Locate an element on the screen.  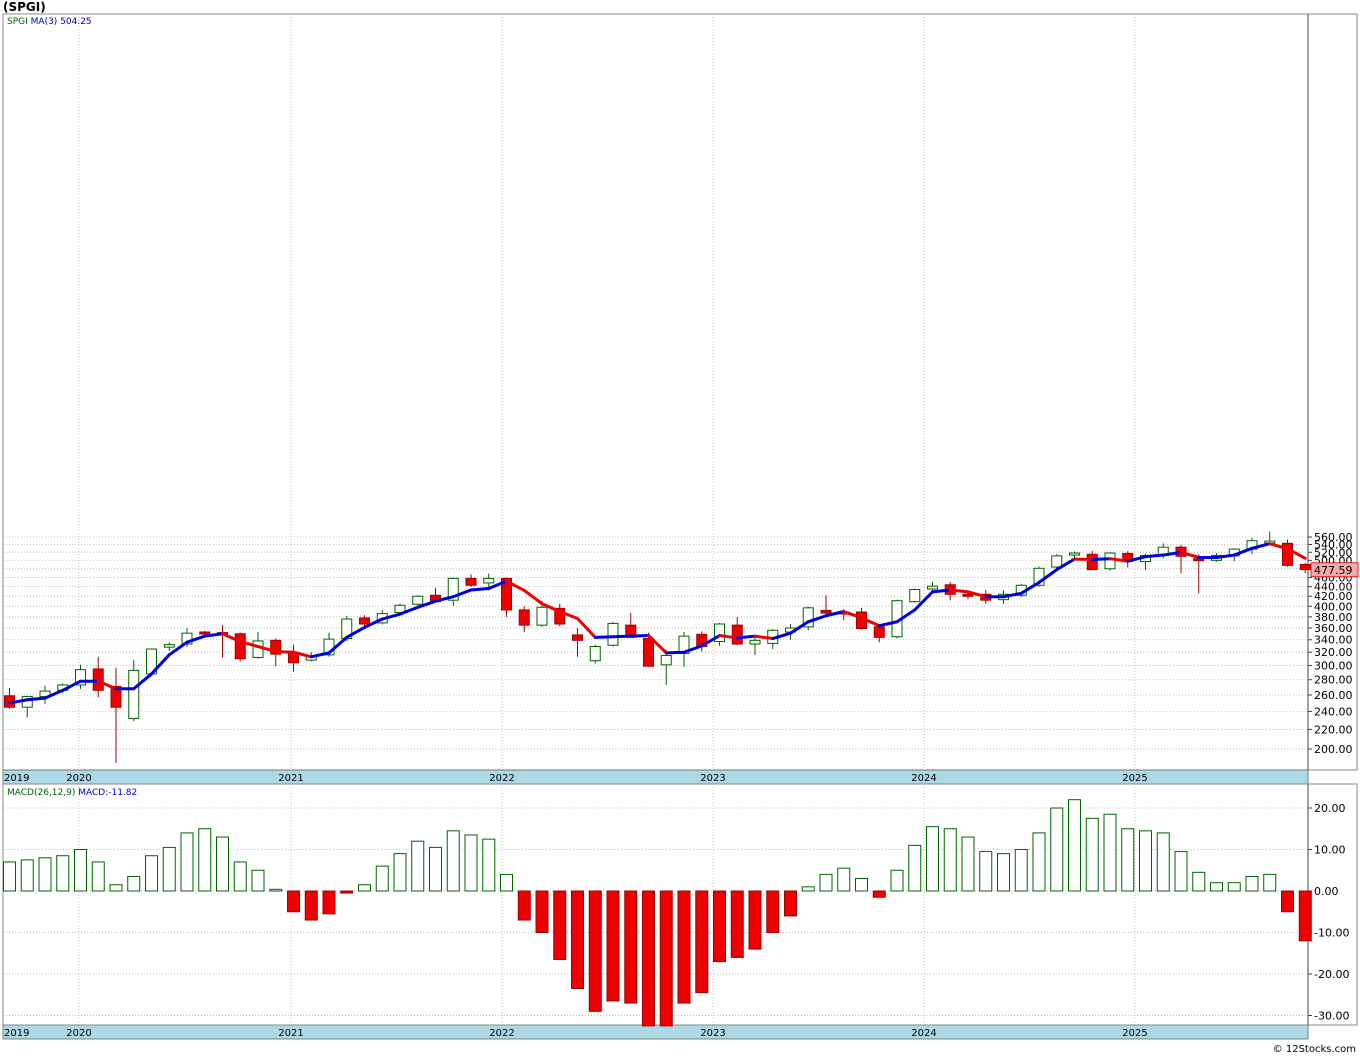
last-price-box is located at coordinates (1334, 570).